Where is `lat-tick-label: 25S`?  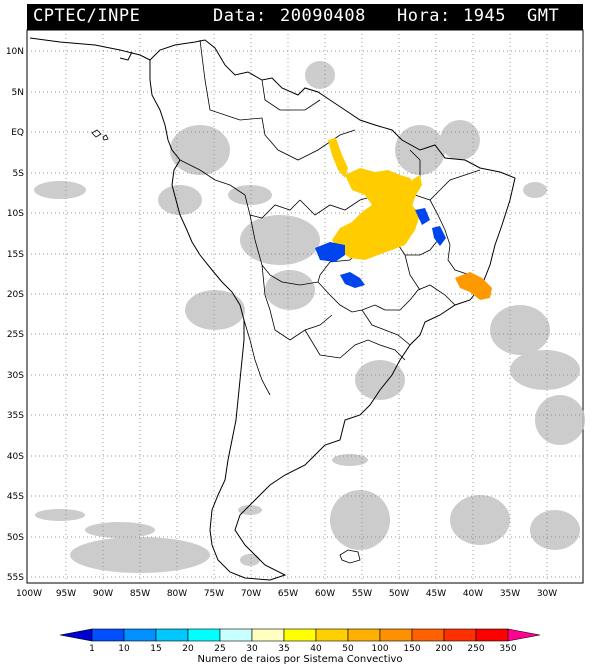 lat-tick-label: 25S is located at coordinates (15, 335).